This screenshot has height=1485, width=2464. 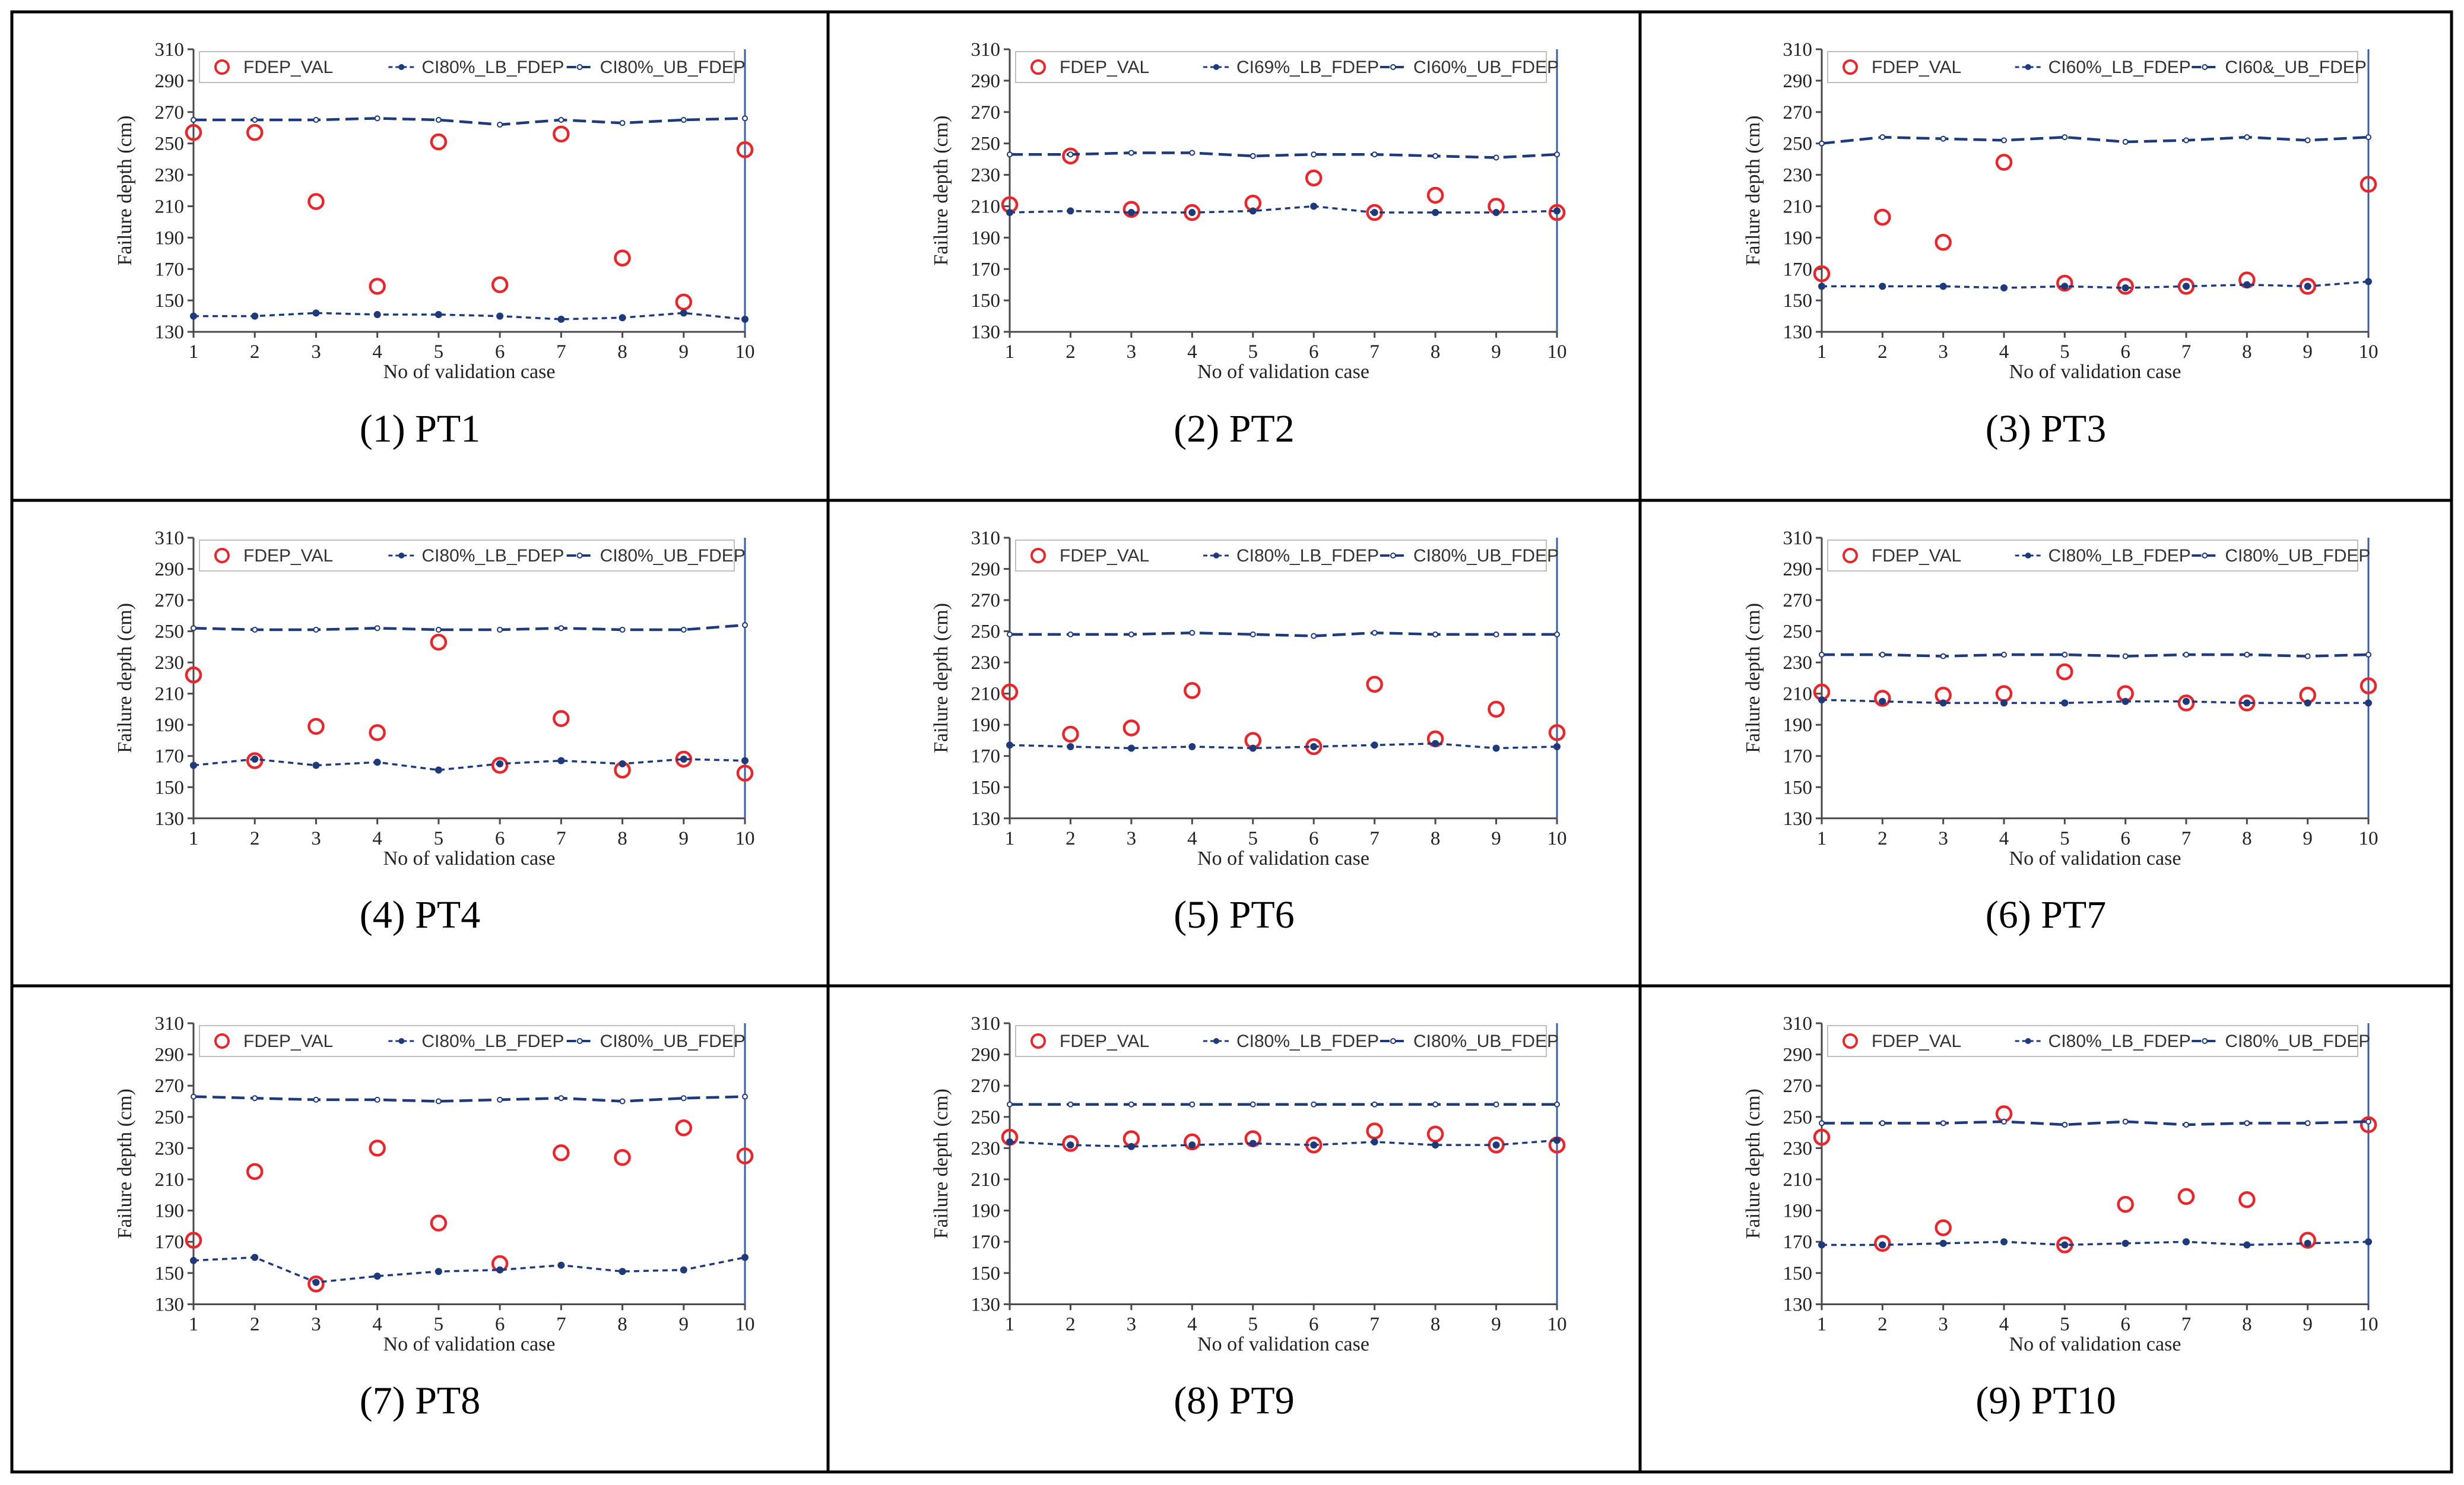 What do you see at coordinates (420, 1401) in the screenshot?
I see `panel-caption: (7) PT8` at bounding box center [420, 1401].